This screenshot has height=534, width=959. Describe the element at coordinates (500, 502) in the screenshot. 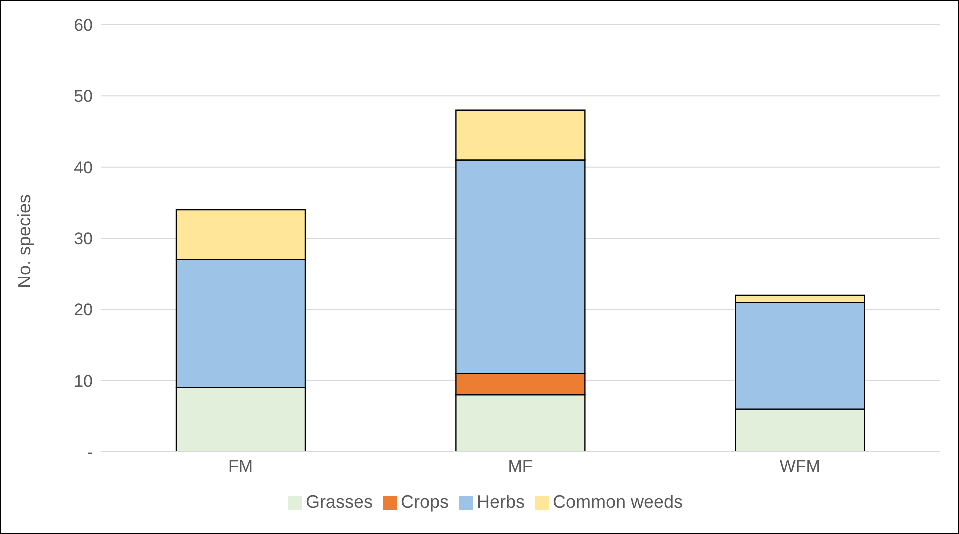

I see `legend-label: Herbs` at that location.